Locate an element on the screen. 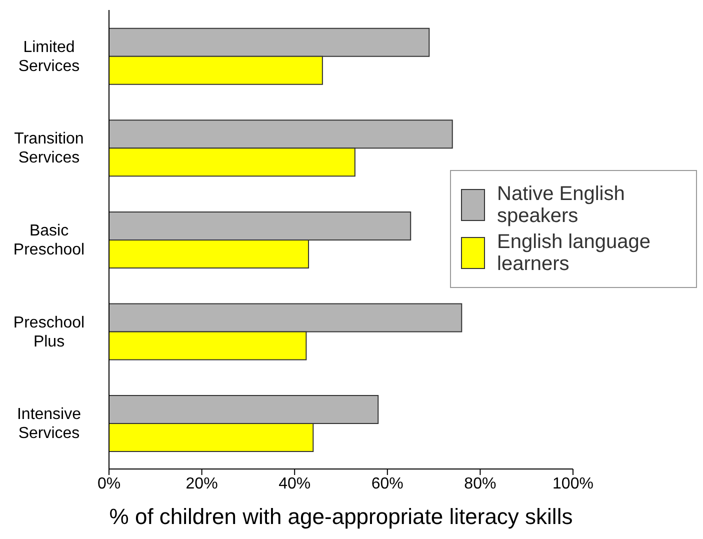 This screenshot has height=539, width=703. x-tick-label: 40% is located at coordinates (294, 483).